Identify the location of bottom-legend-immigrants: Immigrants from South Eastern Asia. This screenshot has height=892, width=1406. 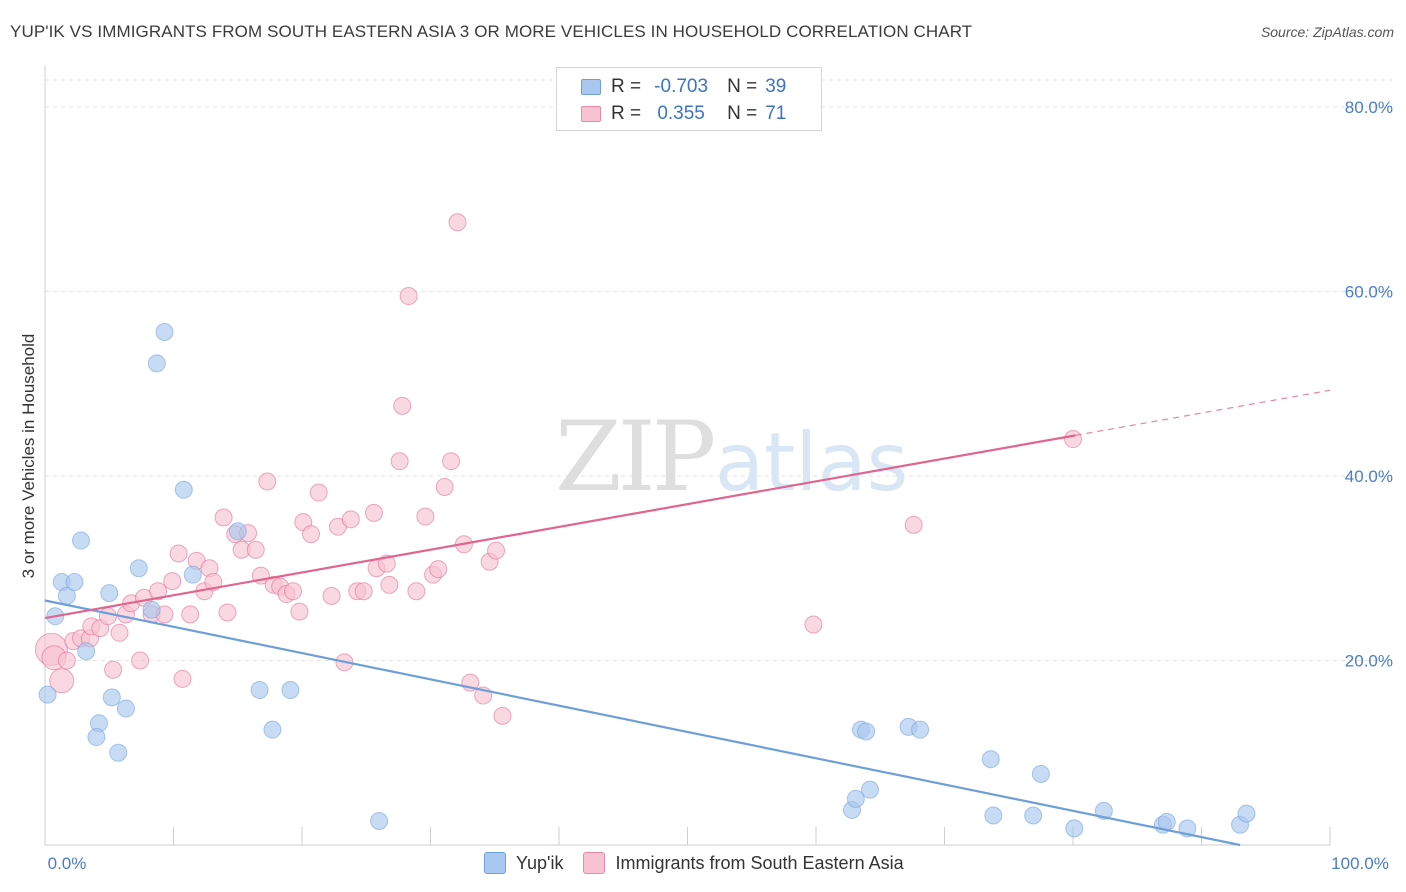
(743, 863).